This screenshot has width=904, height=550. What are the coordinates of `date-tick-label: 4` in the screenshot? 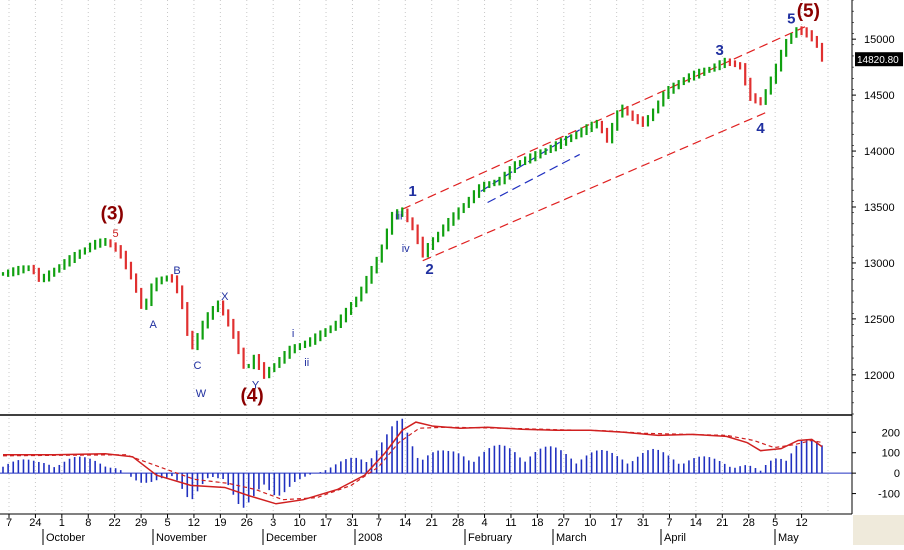 It's located at (484, 523).